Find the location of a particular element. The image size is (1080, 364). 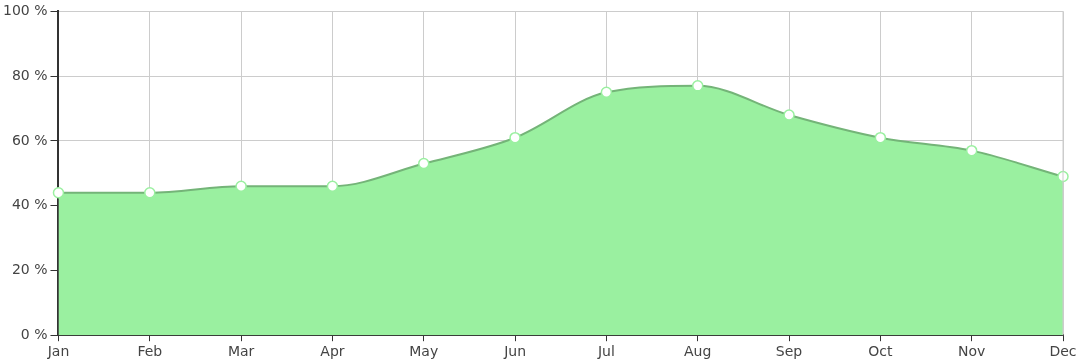

x-tick-label: May is located at coordinates (424, 351).